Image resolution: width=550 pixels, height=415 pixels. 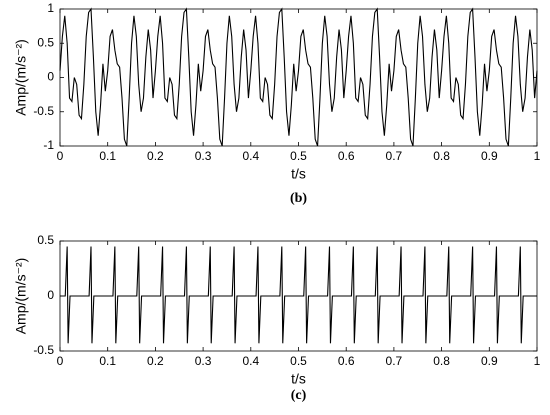 I want to click on caption: (b), so click(x=298, y=198).